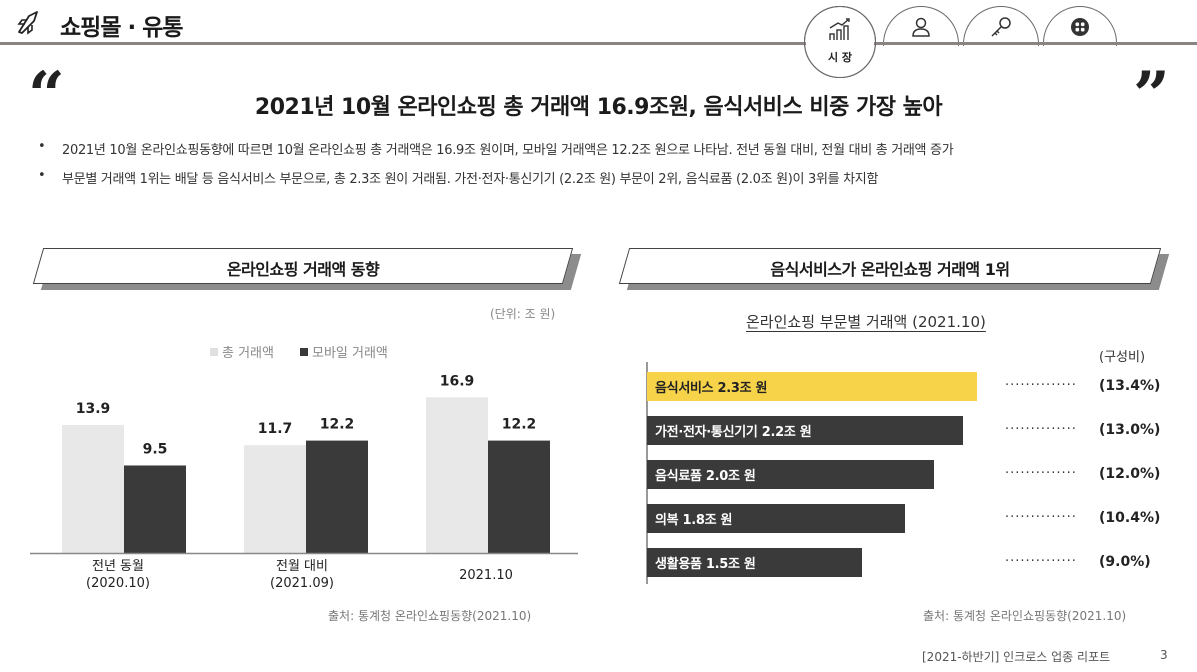 This screenshot has height=672, width=1197. I want to click on sector-bar-label: 음식서비스 2.3조 원, so click(711, 388).